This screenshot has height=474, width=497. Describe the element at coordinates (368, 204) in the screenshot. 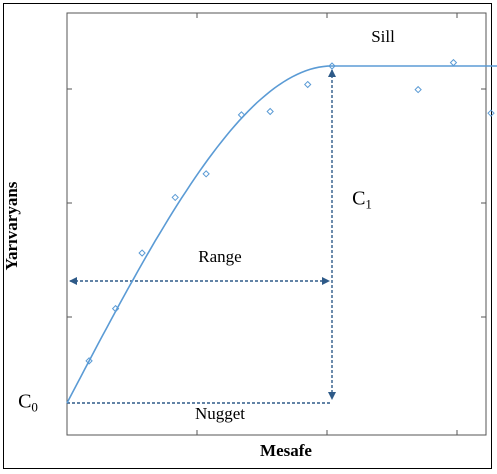

I see `c1-subscript: 1` at that location.